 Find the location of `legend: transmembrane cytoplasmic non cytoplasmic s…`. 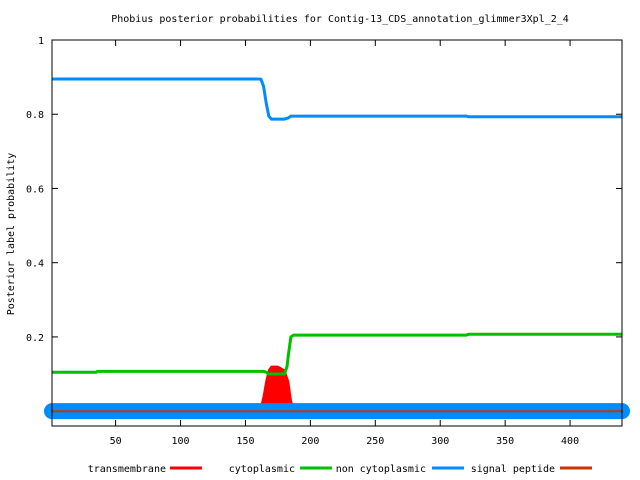

legend: transmembrane cytoplasmic non cytoplasmic s… is located at coordinates (340, 469).